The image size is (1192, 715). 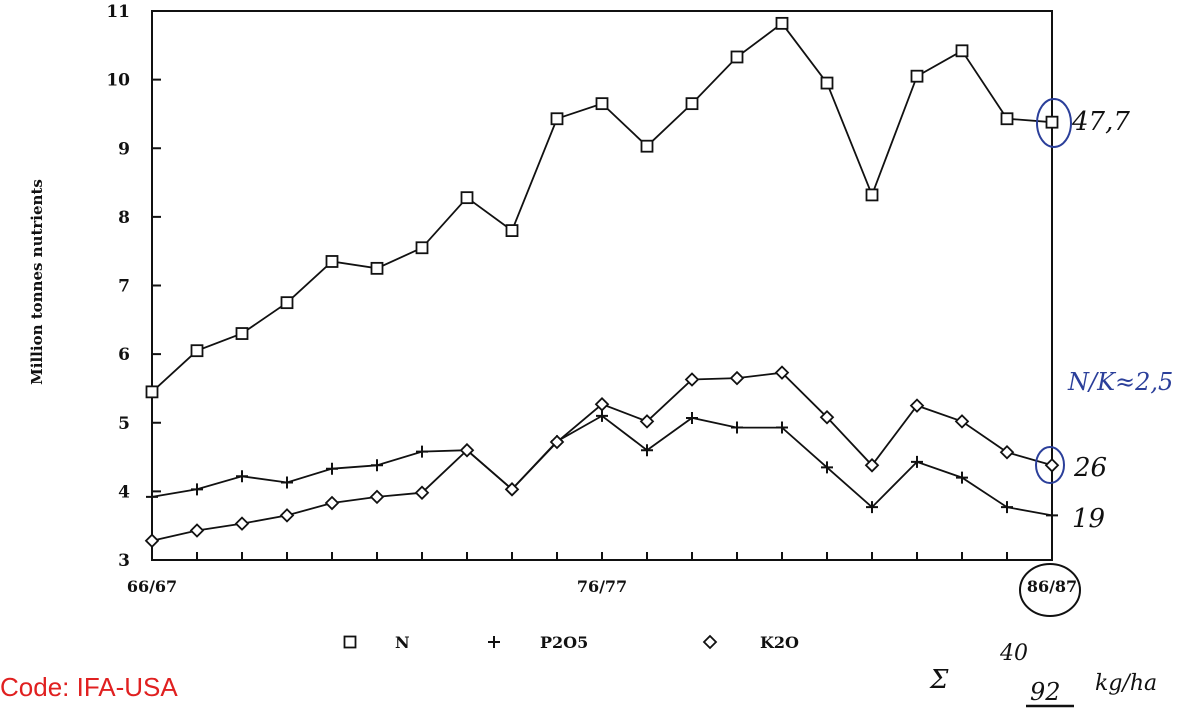 I want to click on annotation-sum-unit: kg/ha, so click(x=1126, y=683).